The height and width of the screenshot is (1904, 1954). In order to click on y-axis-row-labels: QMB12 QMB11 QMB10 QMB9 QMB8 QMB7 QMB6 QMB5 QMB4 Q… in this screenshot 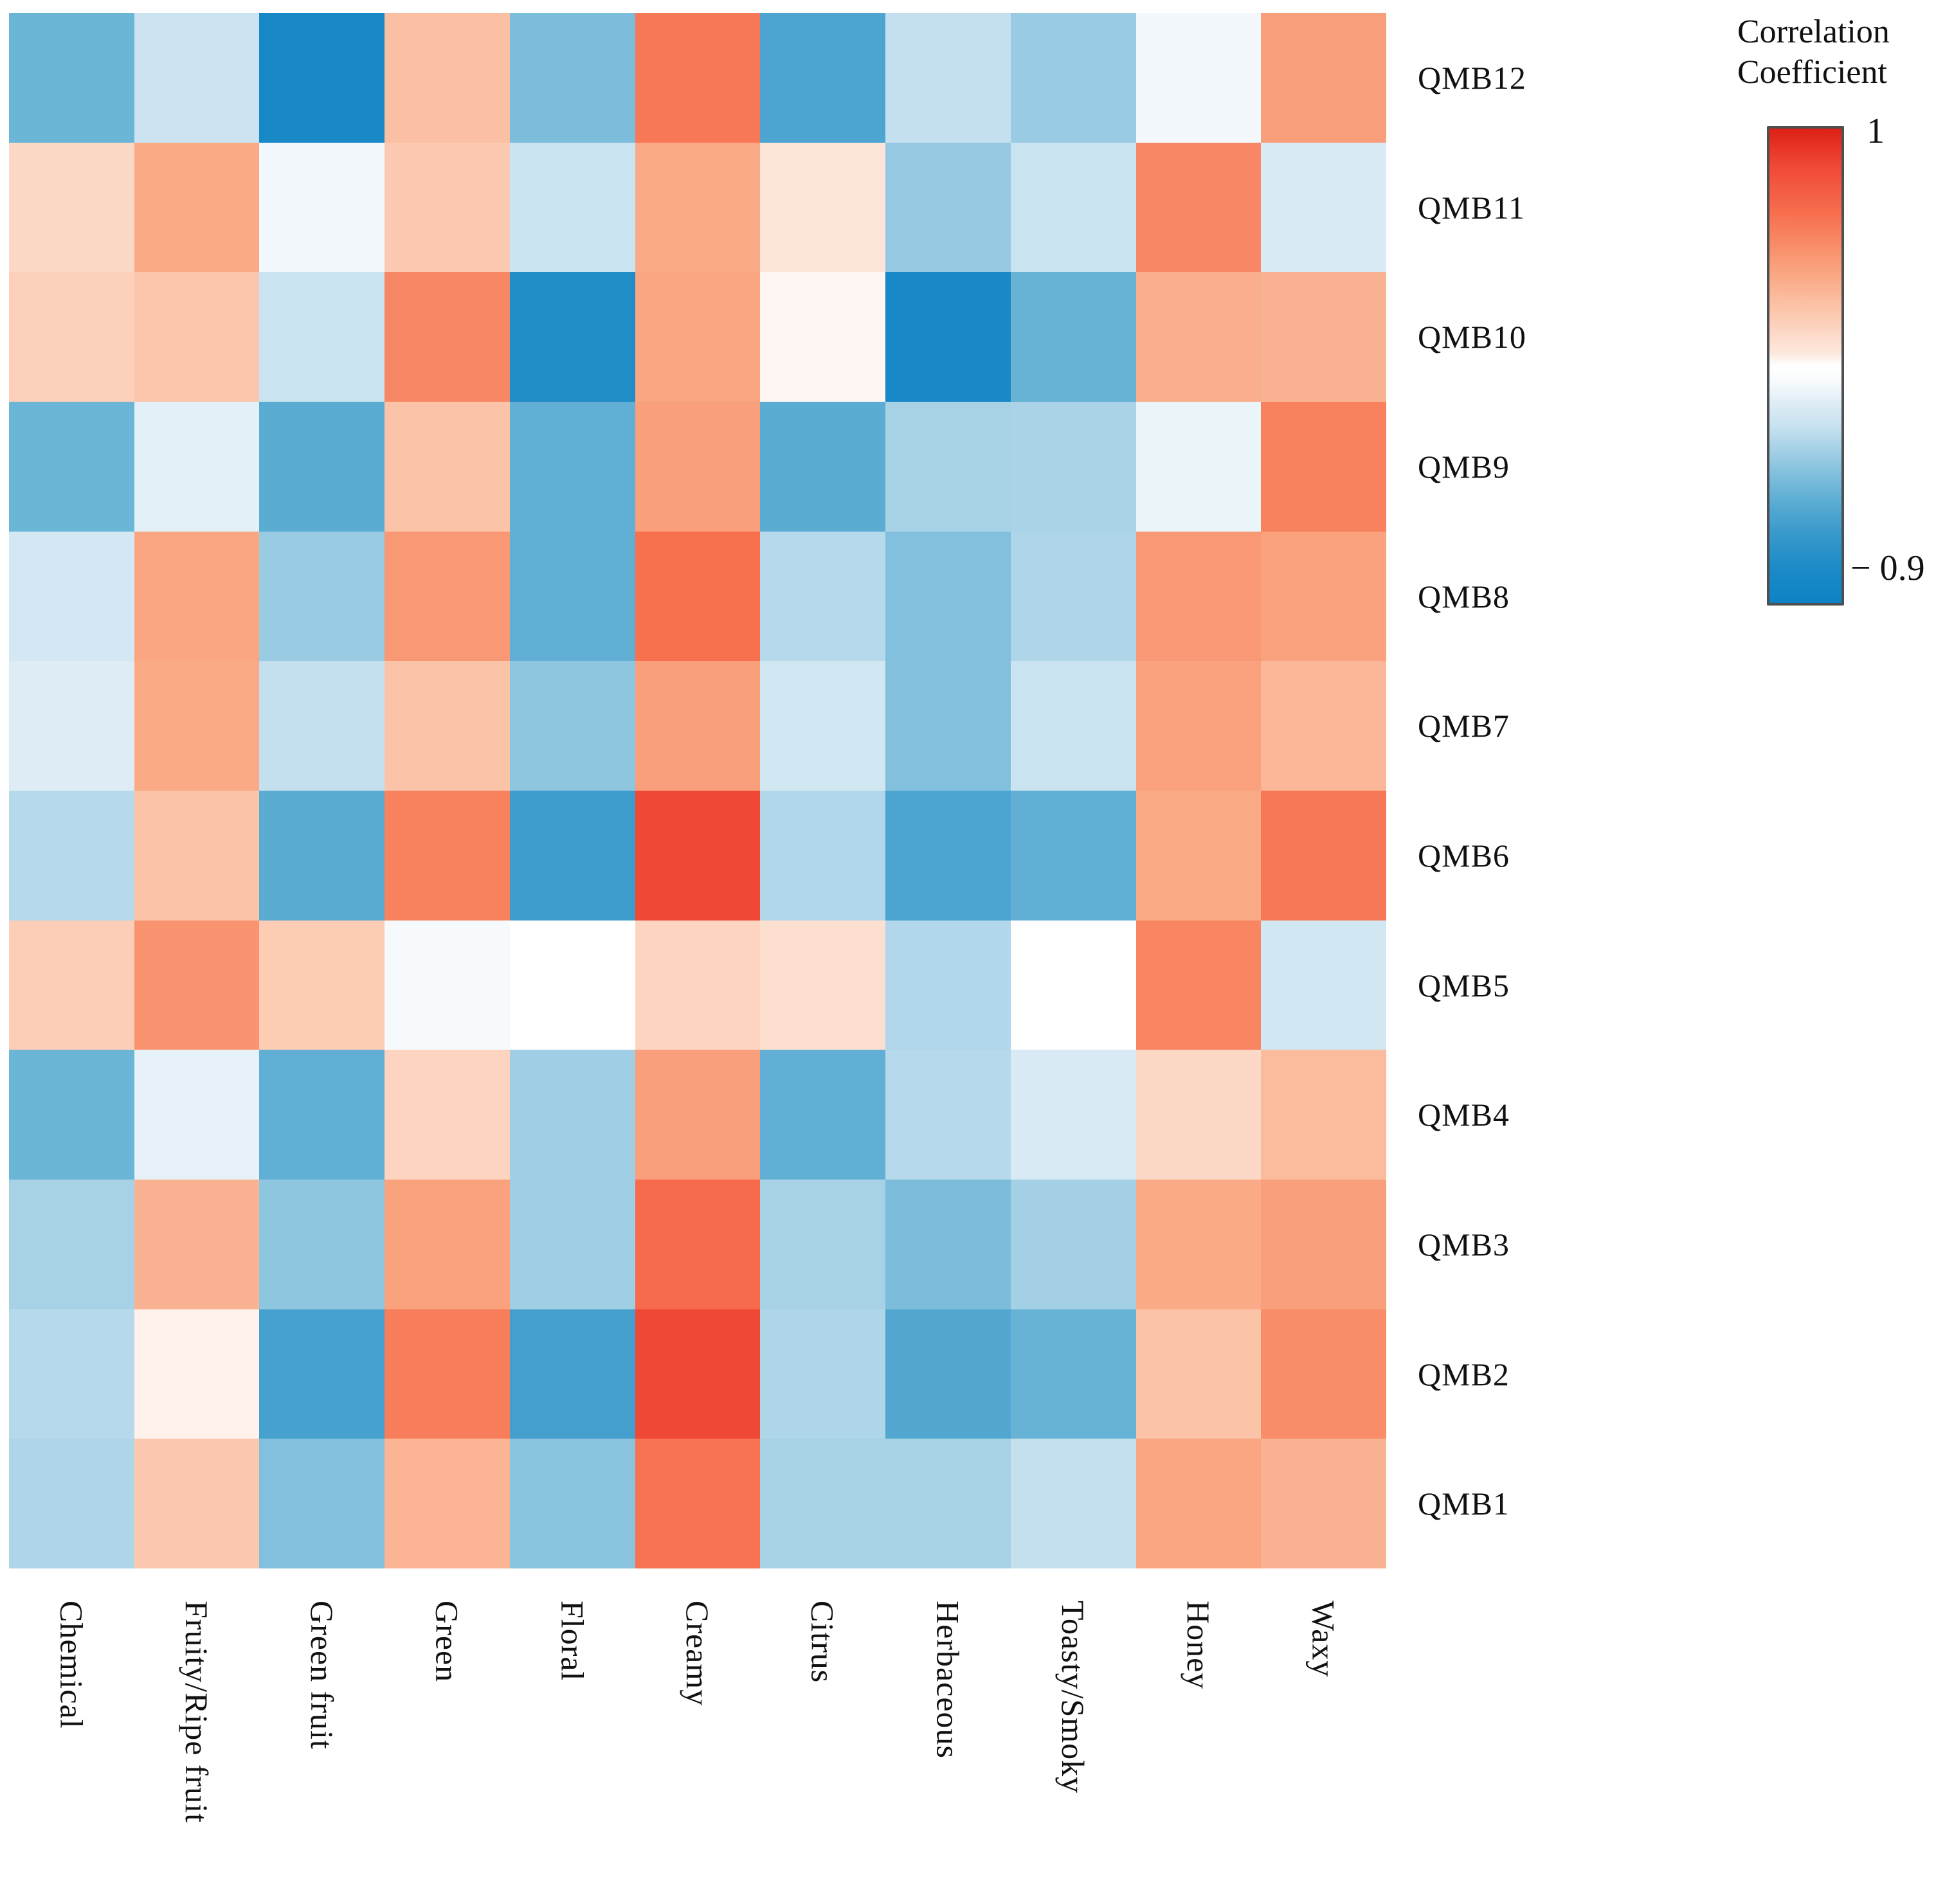, I will do `click(1521, 790)`.